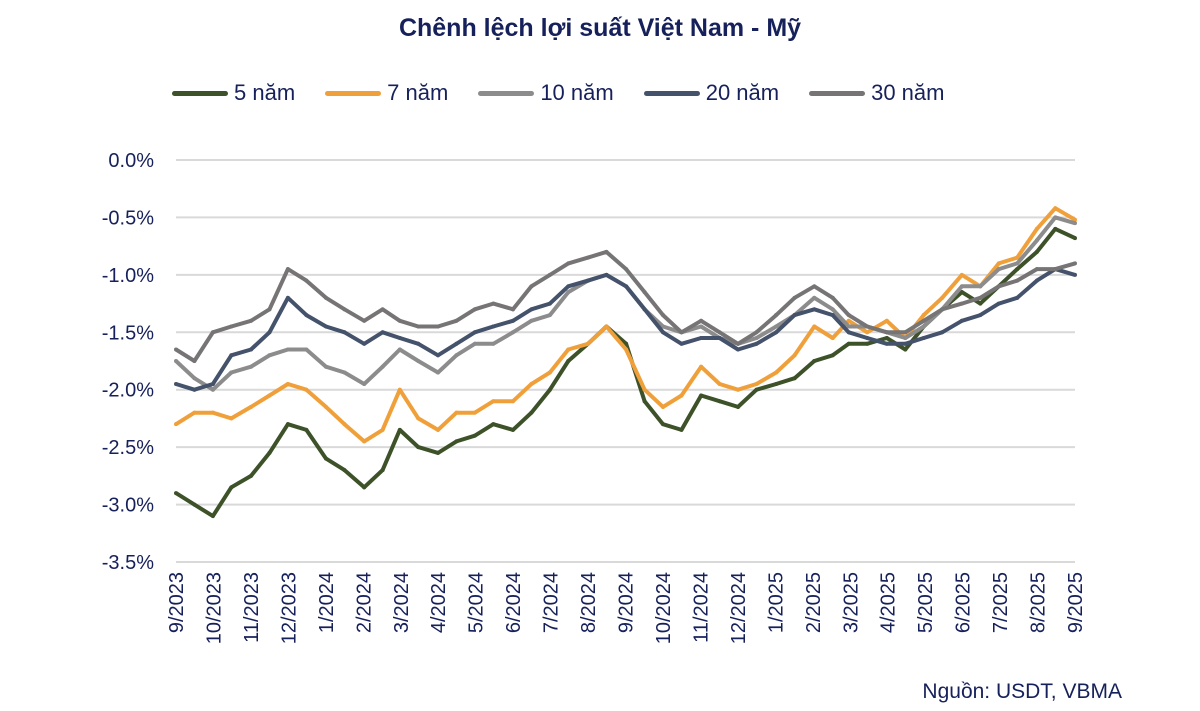 The width and height of the screenshot is (1200, 711). What do you see at coordinates (889, 602) in the screenshot?
I see `x-tick-label: 4/2025` at bounding box center [889, 602].